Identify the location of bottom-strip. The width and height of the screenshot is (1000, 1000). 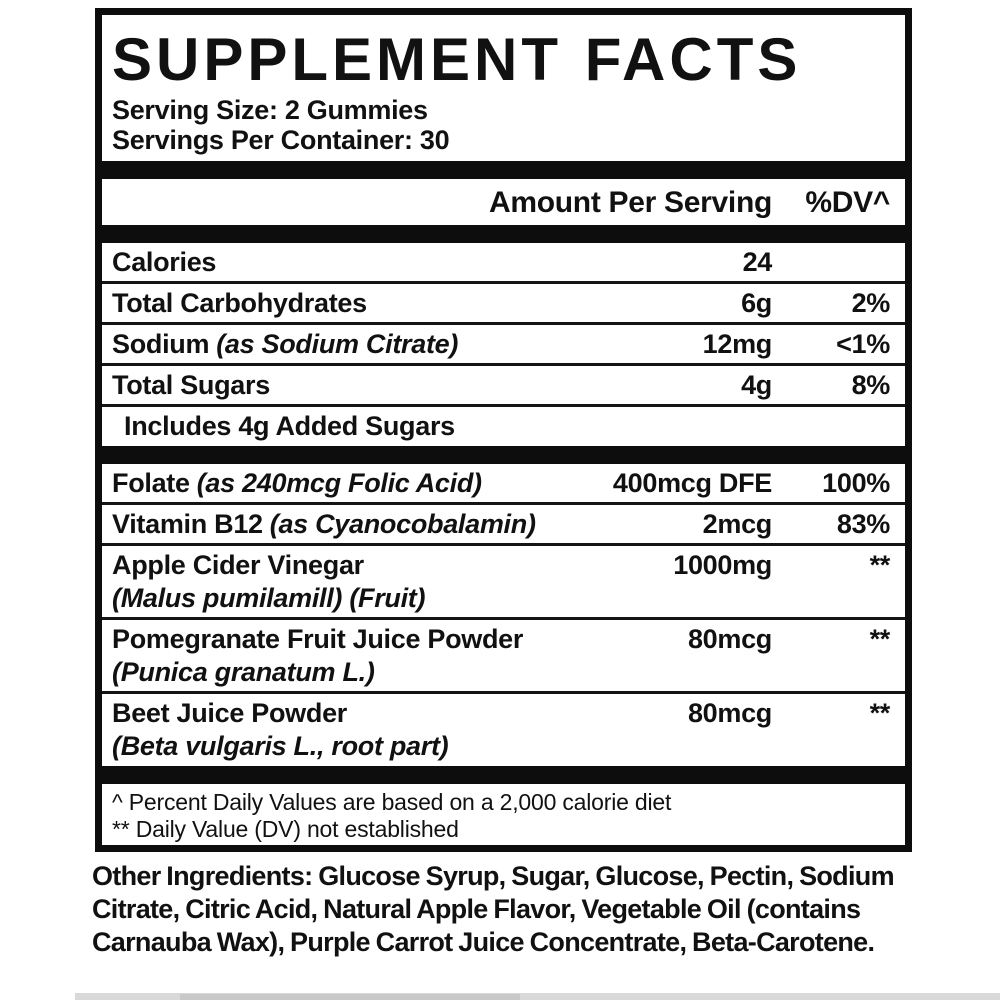
(537, 996).